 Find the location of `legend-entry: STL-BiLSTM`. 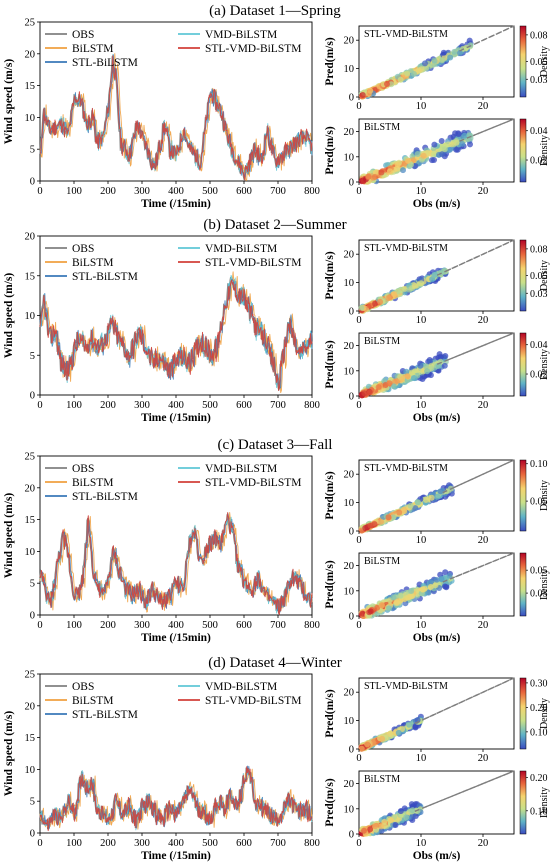

legend-entry: STL-BiLSTM is located at coordinates (105, 277).